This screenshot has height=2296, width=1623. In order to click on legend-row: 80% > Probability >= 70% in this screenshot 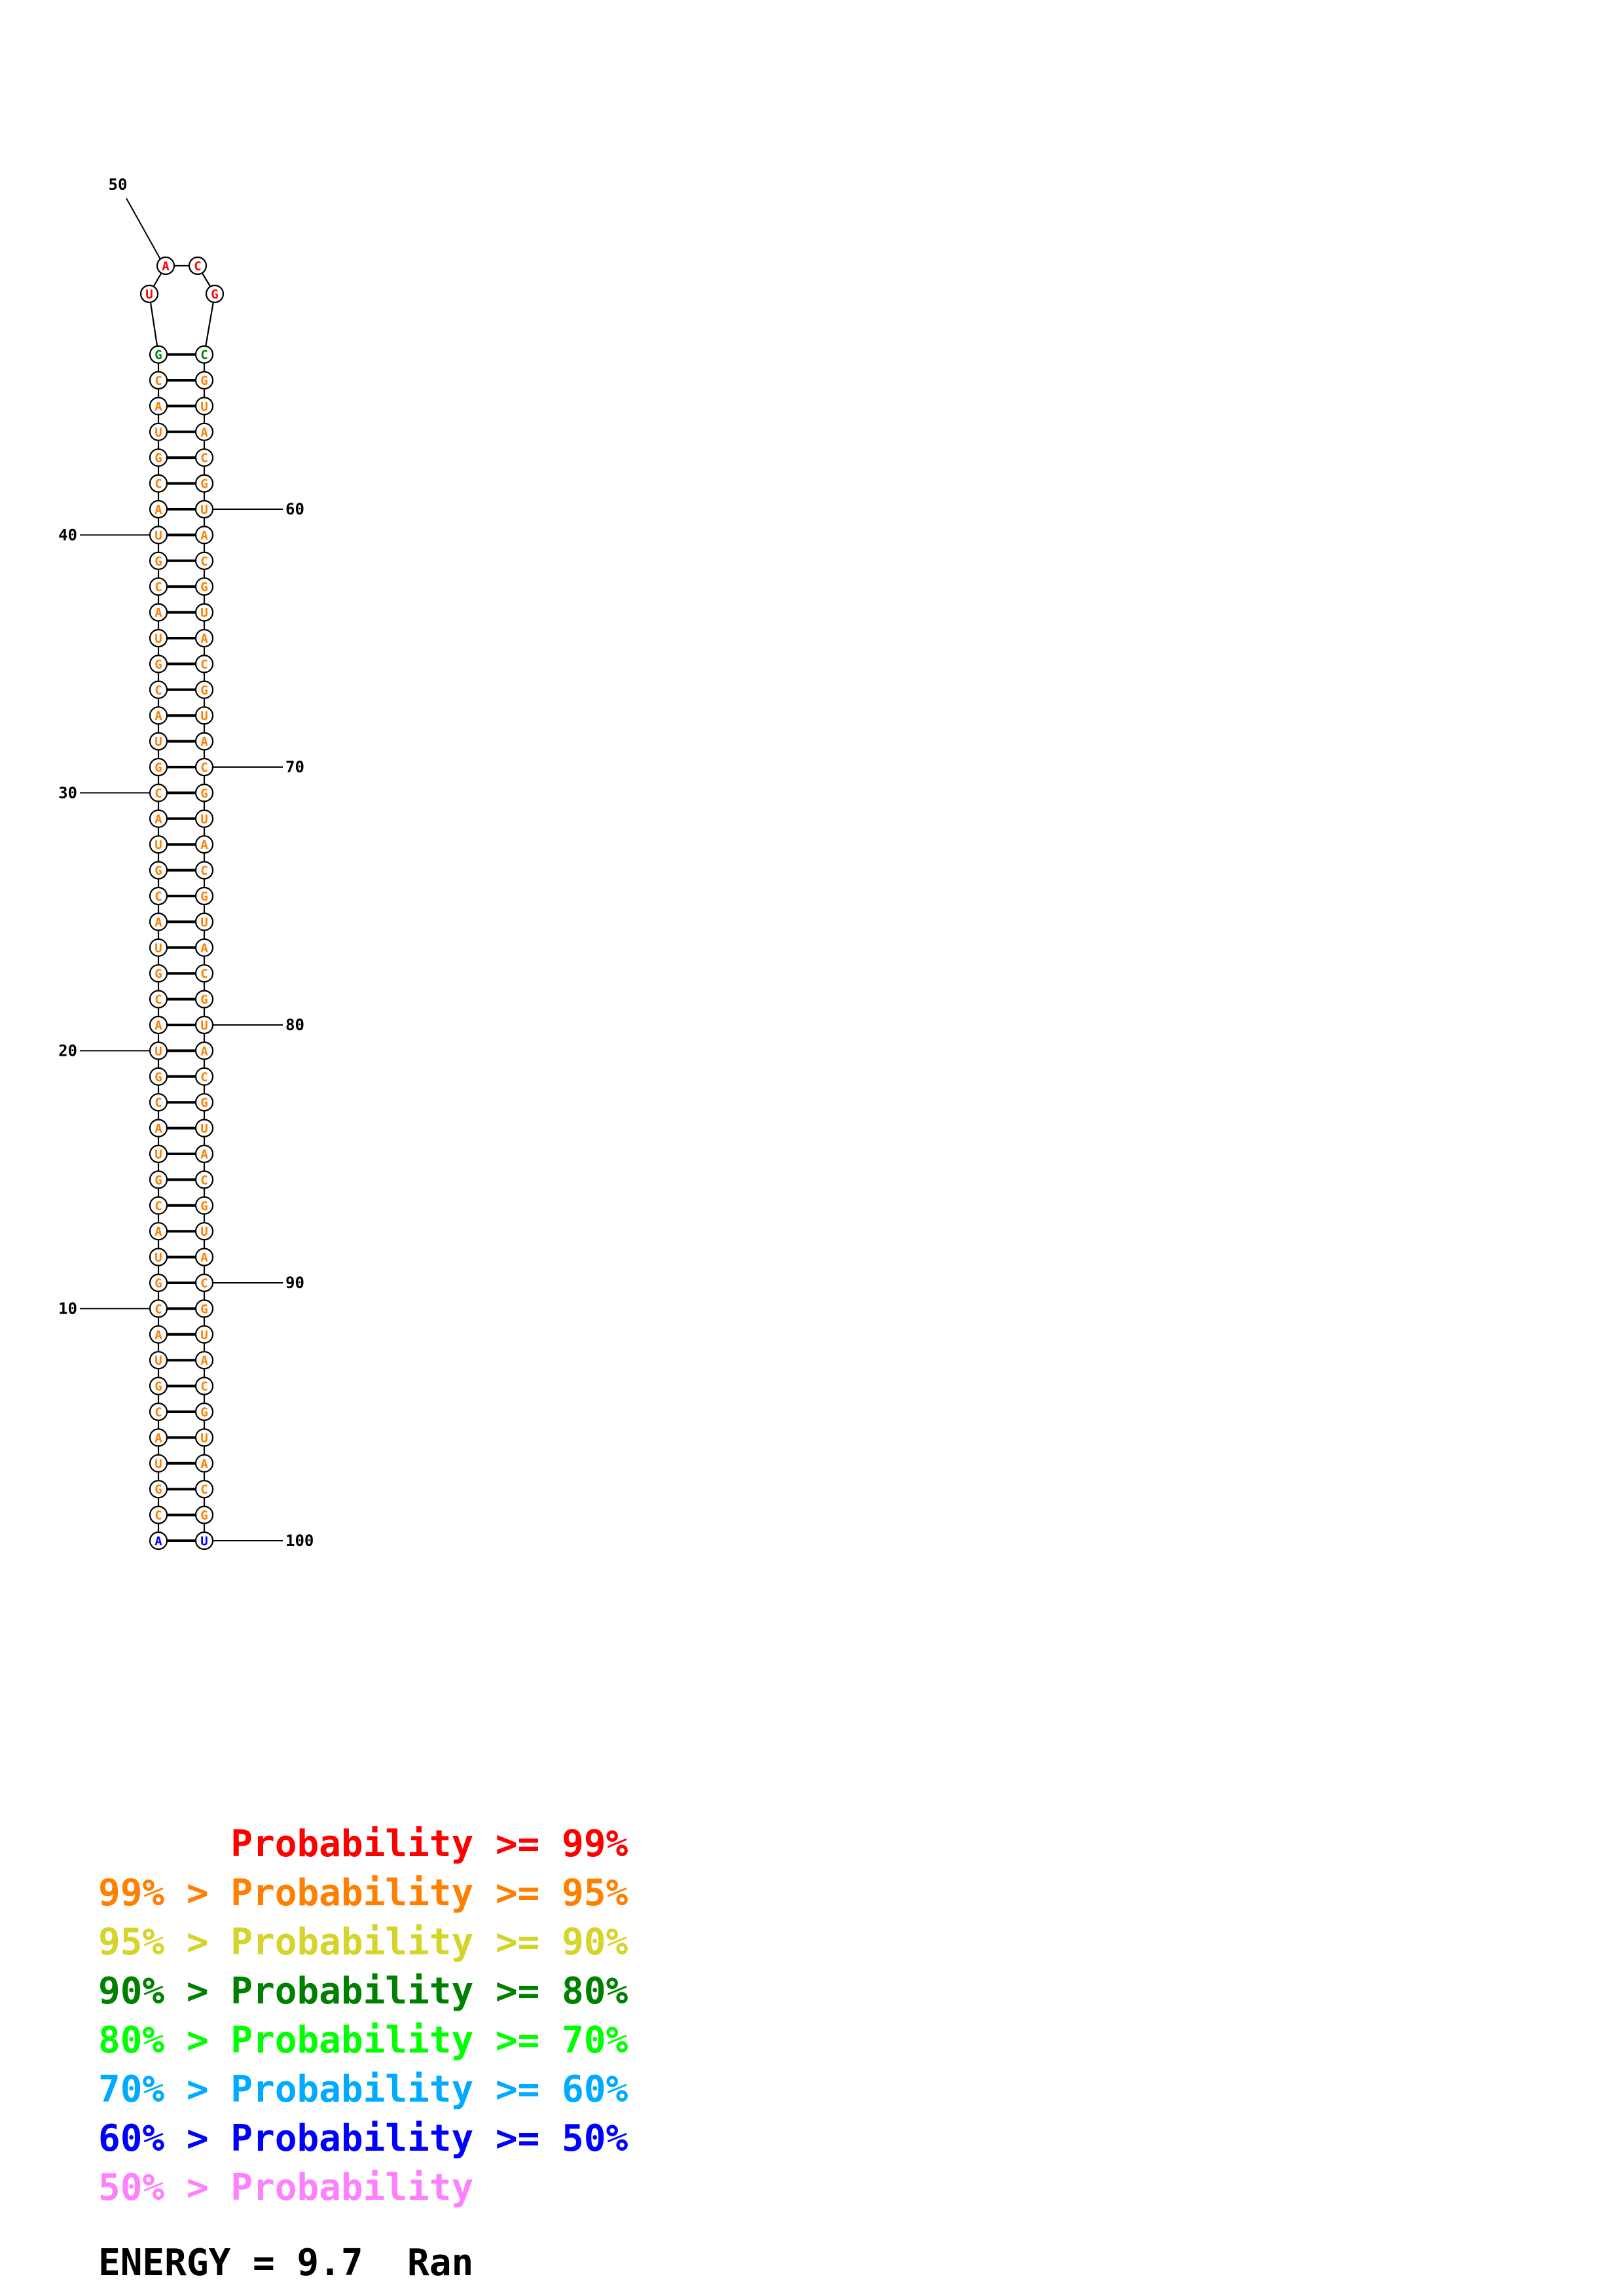, I will do `click(363, 2040)`.